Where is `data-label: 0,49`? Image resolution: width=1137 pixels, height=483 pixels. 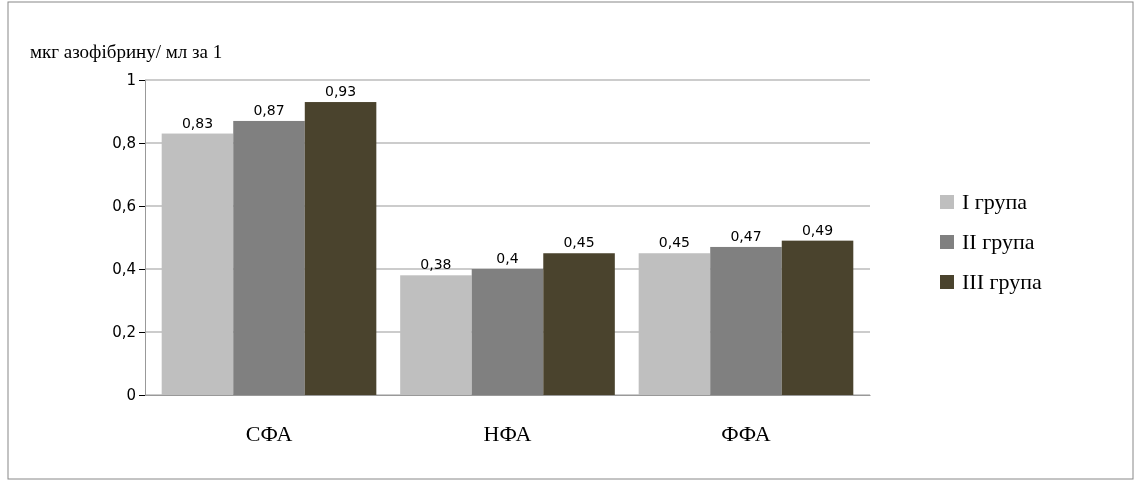 data-label: 0,49 is located at coordinates (817, 229).